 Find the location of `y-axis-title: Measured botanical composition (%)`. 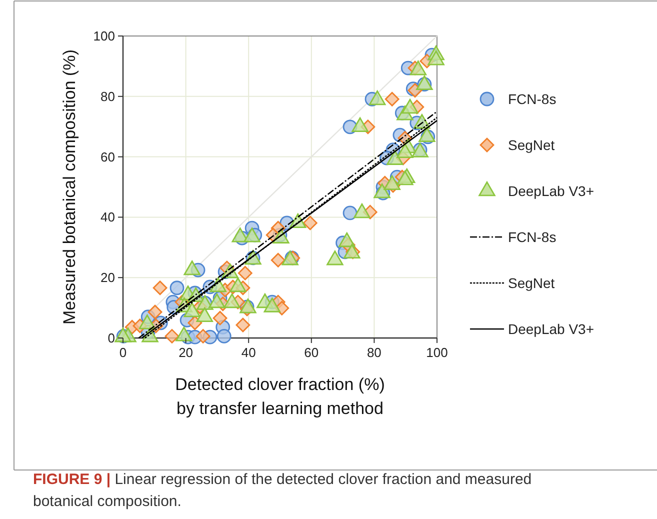

y-axis-title: Measured botanical composition (%) is located at coordinates (69, 187).